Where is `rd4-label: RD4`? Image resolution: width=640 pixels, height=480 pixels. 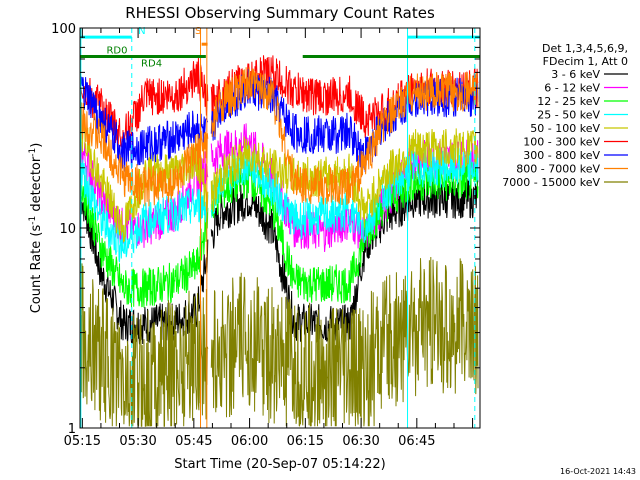
rd4-label: RD4 is located at coordinates (151, 64).